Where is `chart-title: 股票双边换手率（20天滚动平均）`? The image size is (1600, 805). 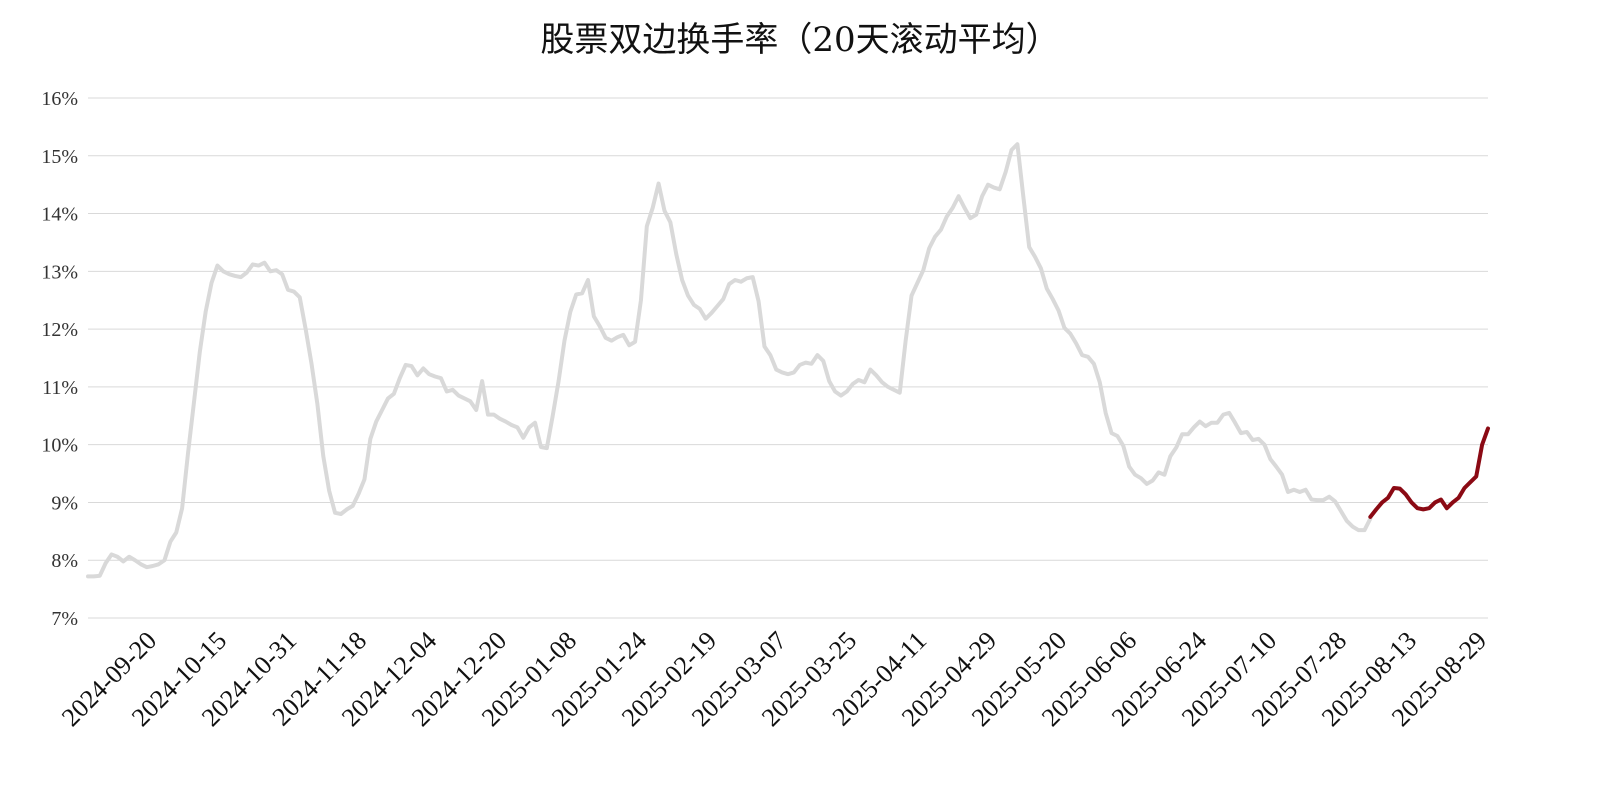 chart-title: 股票双边换手率（20天滚动平均） is located at coordinates (800, 40).